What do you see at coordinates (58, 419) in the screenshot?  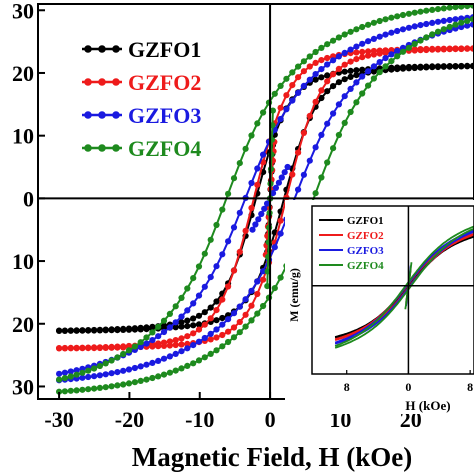 I see `x-tick-label: -30` at bounding box center [58, 419].